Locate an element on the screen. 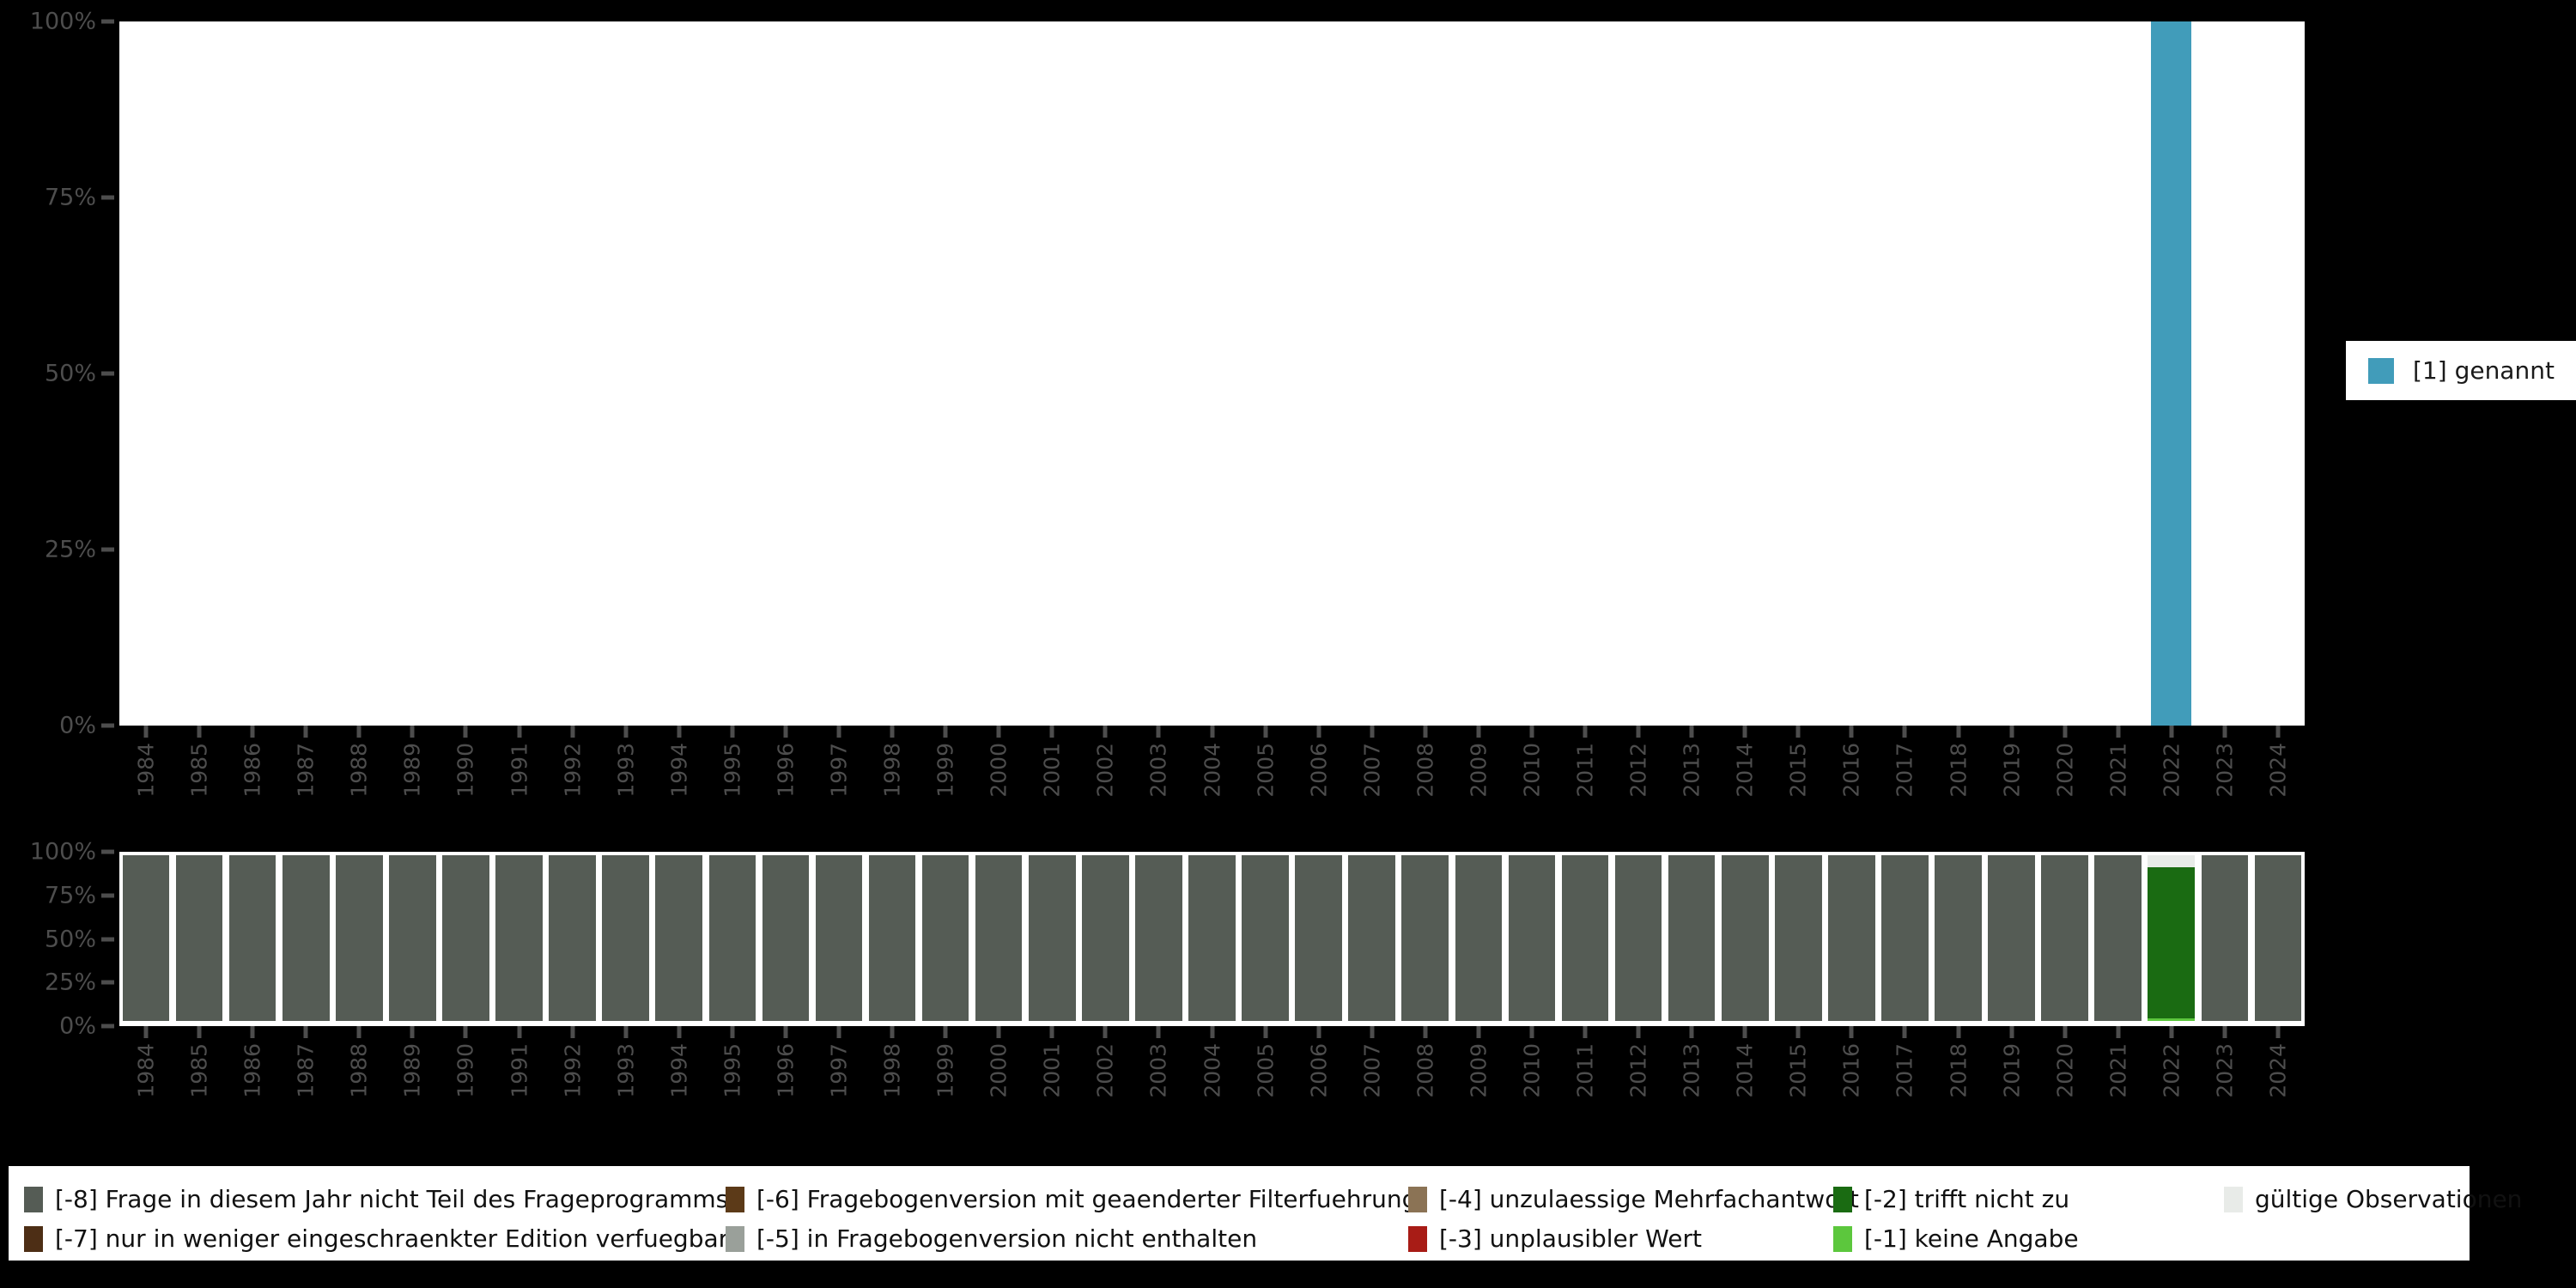 The width and height of the screenshot is (2576, 1288). top-x-tick-label: 2014 is located at coordinates (1745, 770).